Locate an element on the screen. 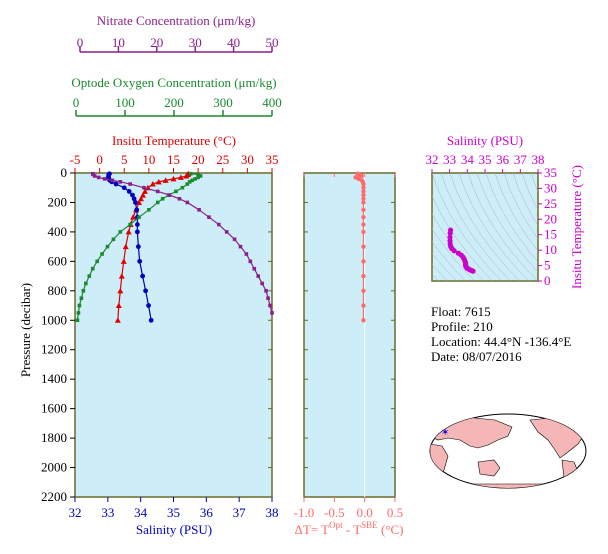  salinity-axis-title: Salinity (PSU) is located at coordinates (174, 529).